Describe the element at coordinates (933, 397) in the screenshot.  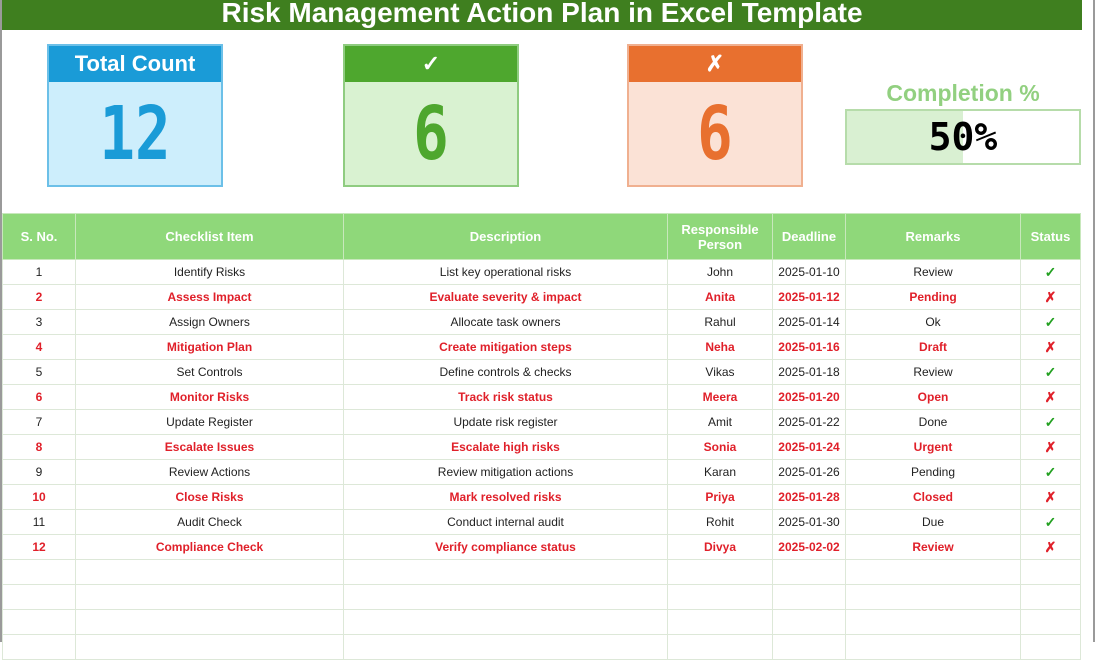
I see `table-cell: Open` at that location.